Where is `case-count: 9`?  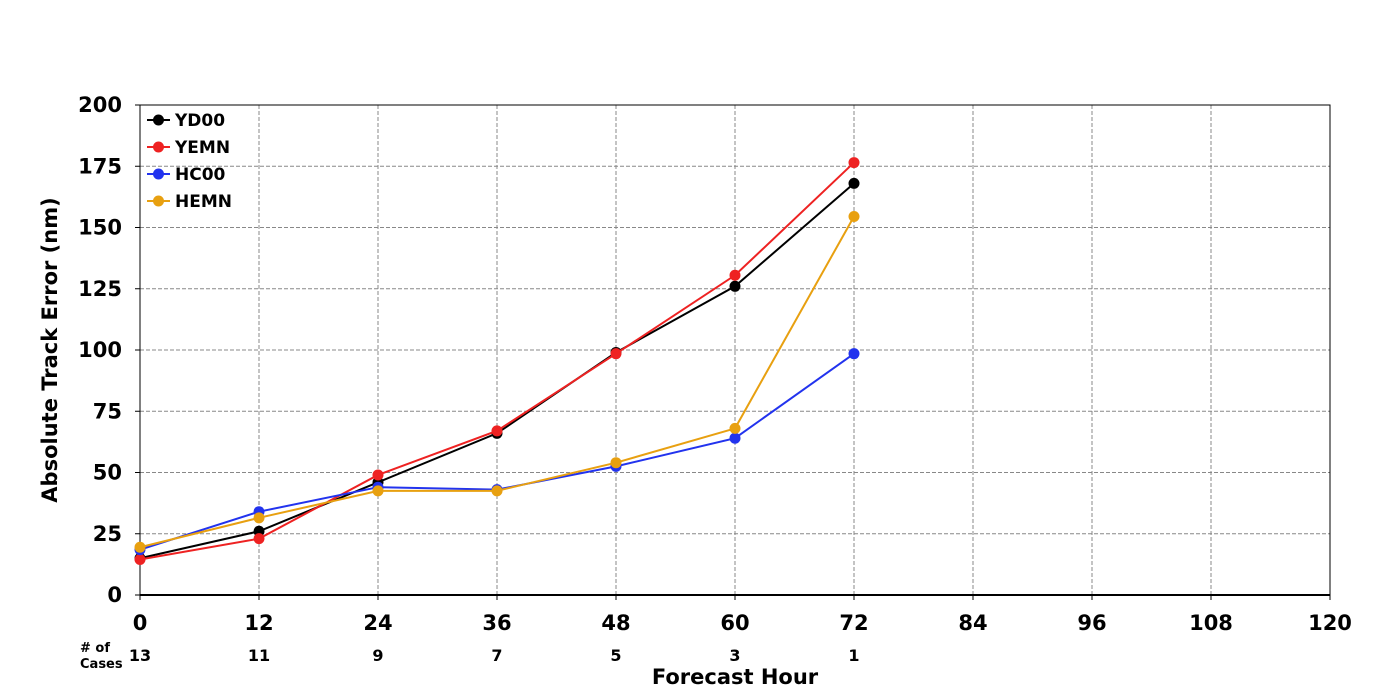
case-count: 9 is located at coordinates (377, 655).